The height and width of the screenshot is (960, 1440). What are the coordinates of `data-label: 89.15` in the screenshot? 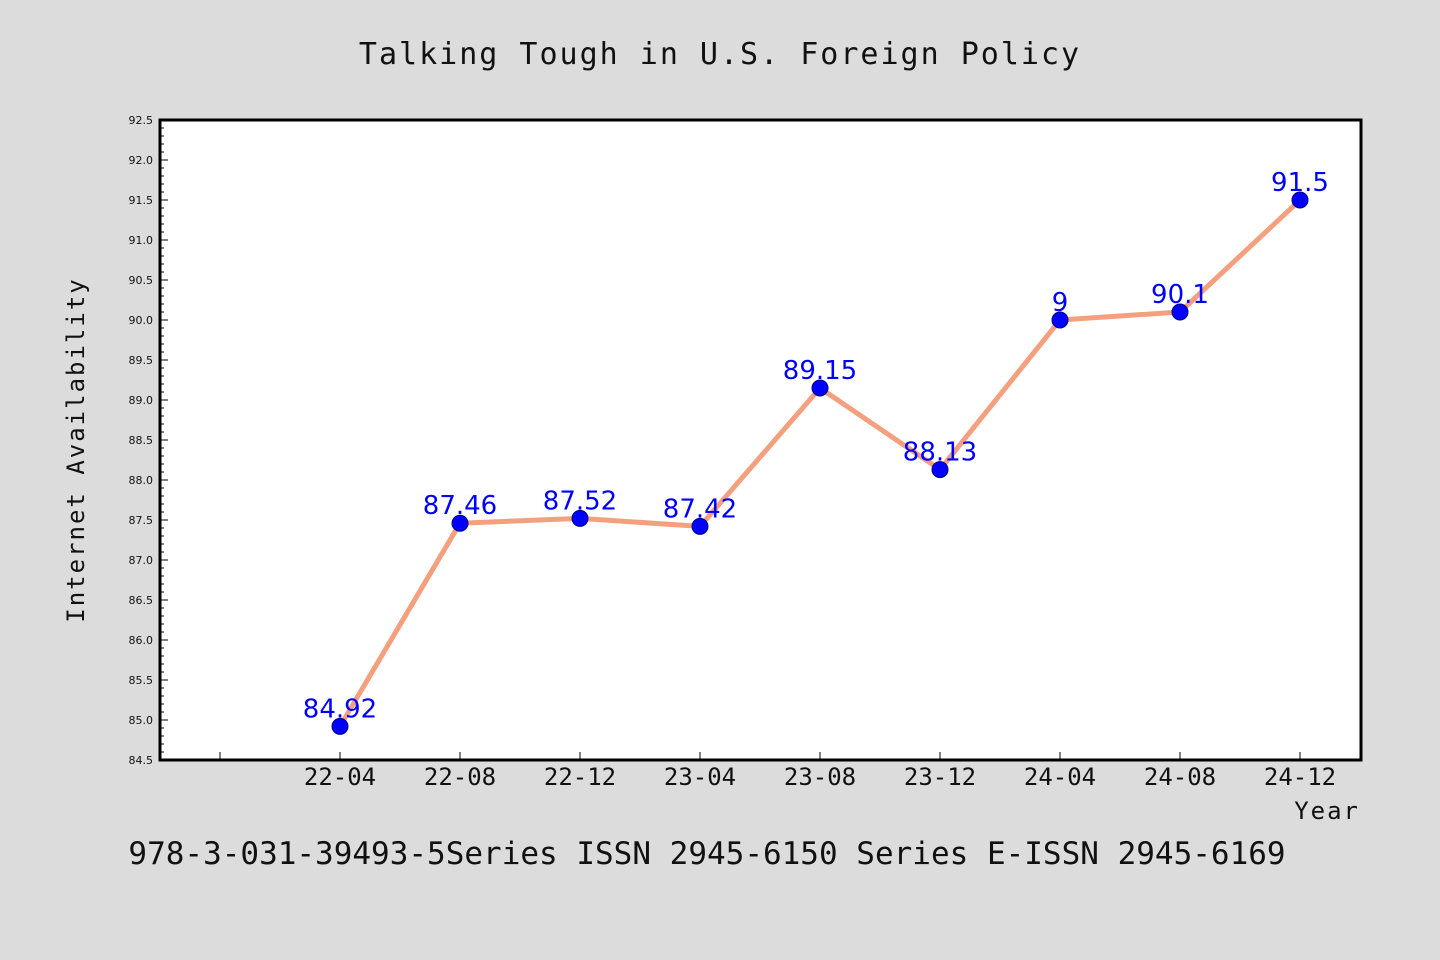 It's located at (820, 371).